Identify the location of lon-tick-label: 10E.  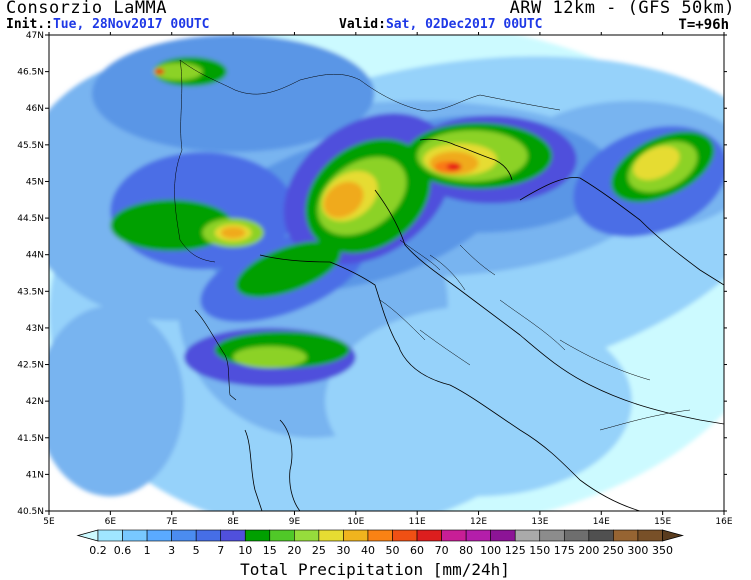
(355, 522).